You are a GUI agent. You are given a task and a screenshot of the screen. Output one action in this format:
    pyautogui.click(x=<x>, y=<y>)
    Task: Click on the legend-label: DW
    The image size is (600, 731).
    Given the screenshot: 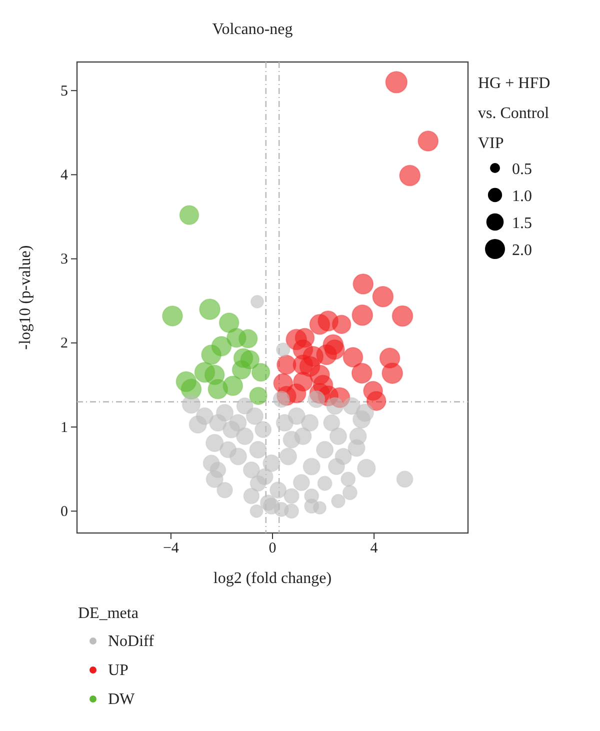 What is the action you would take?
    pyautogui.click(x=122, y=699)
    